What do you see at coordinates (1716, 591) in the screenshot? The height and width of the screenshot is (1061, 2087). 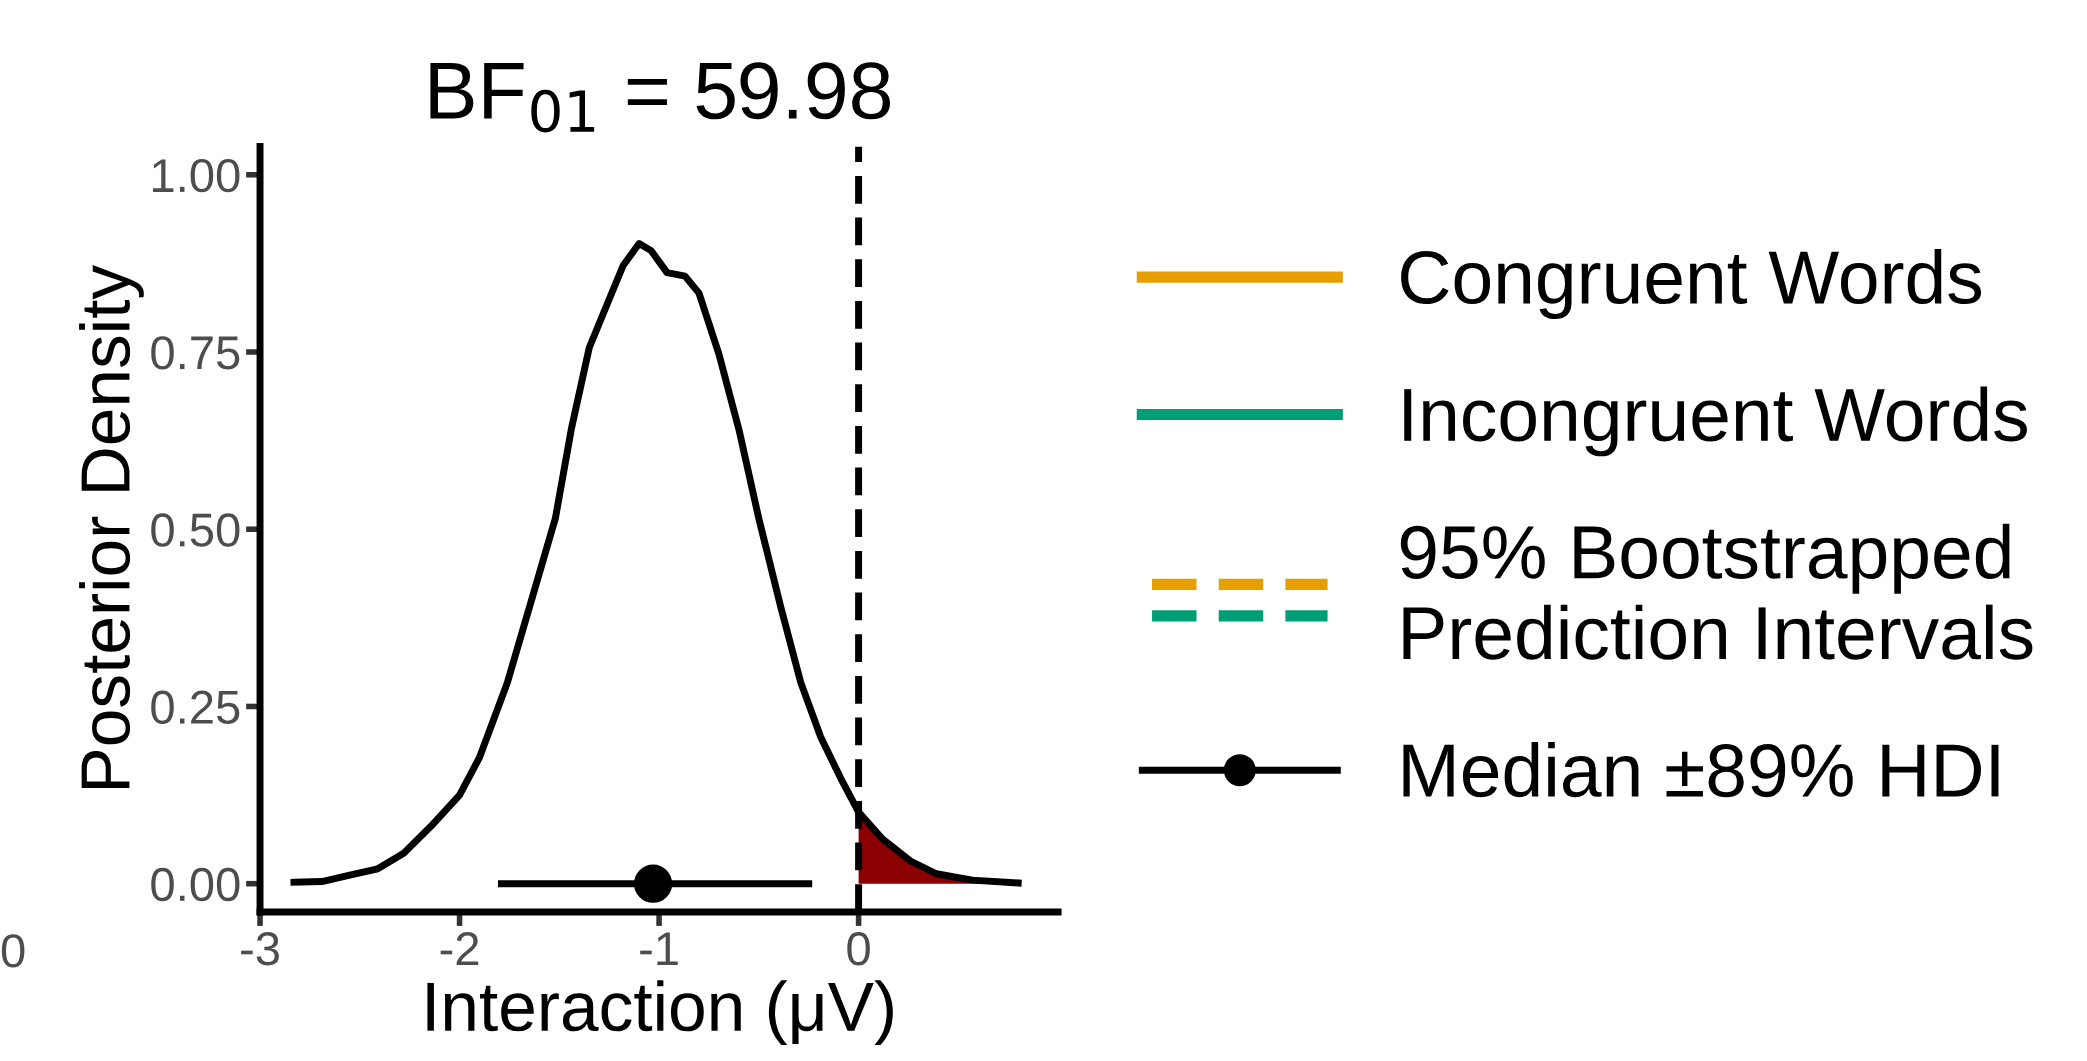 I see `legend-label: 95% Bootstrapped Prediction Intervals` at bounding box center [1716, 591].